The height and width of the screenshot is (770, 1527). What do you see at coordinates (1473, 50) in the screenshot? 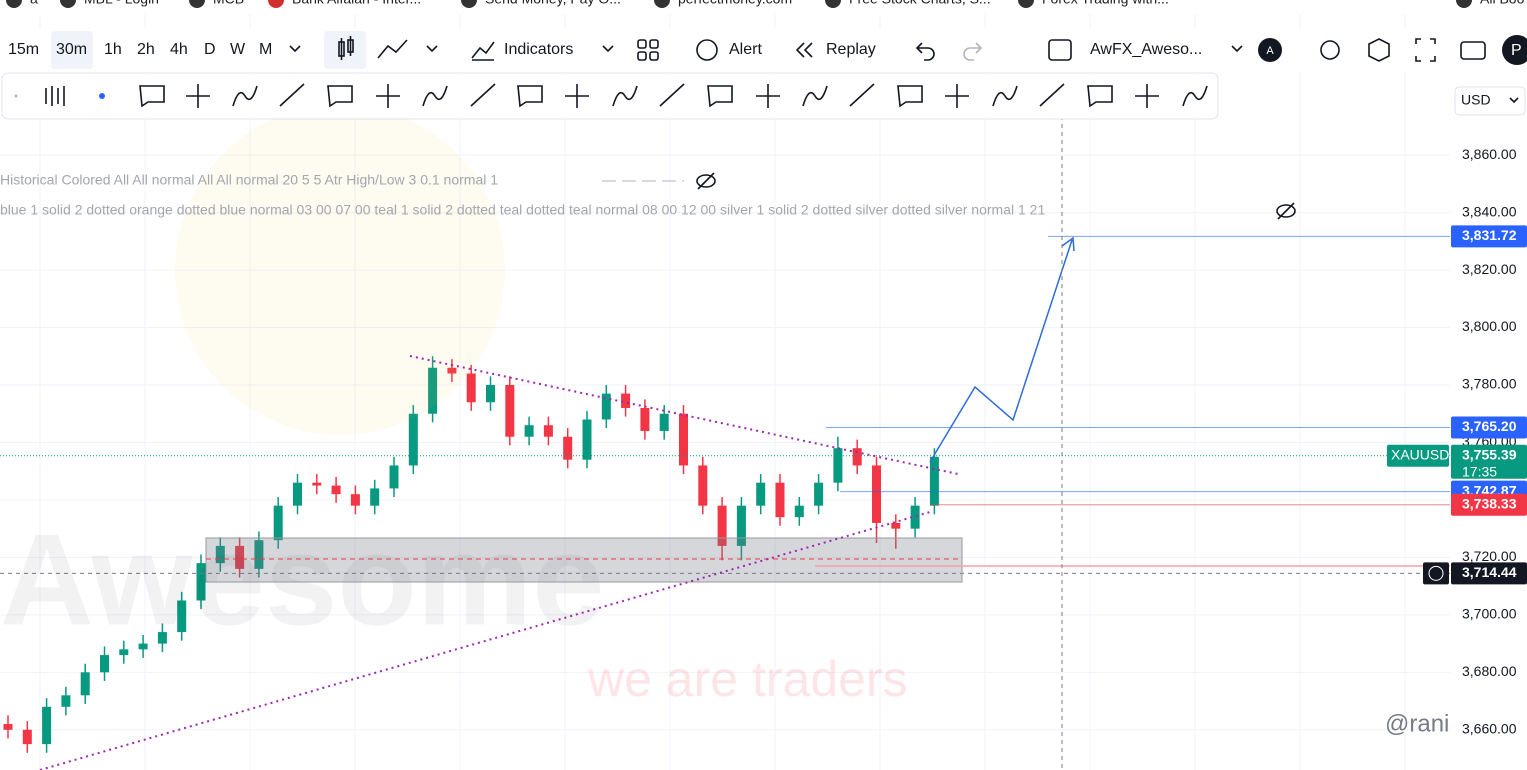
I see `snapshot` at bounding box center [1473, 50].